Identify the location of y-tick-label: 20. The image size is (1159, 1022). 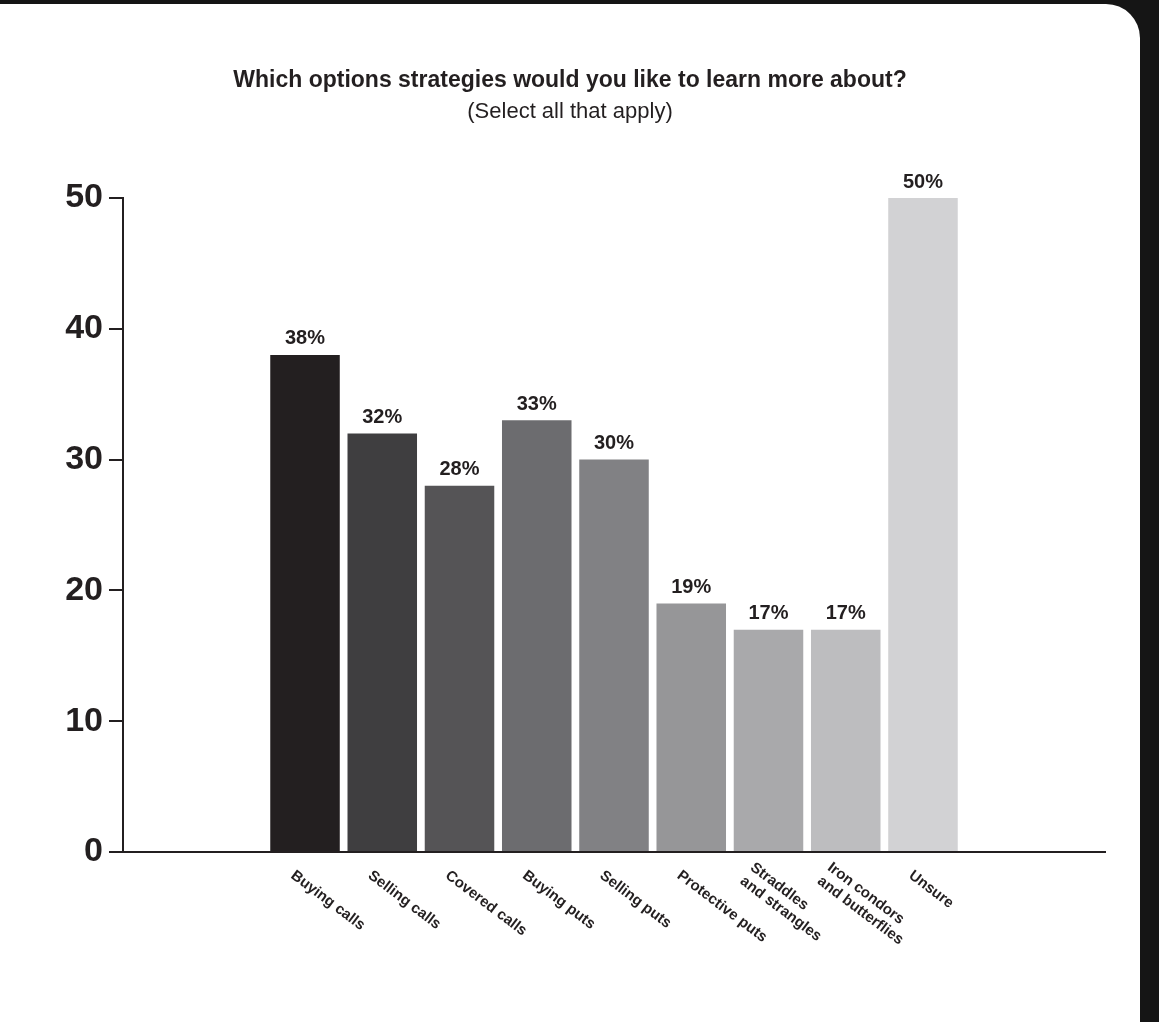
(84, 587).